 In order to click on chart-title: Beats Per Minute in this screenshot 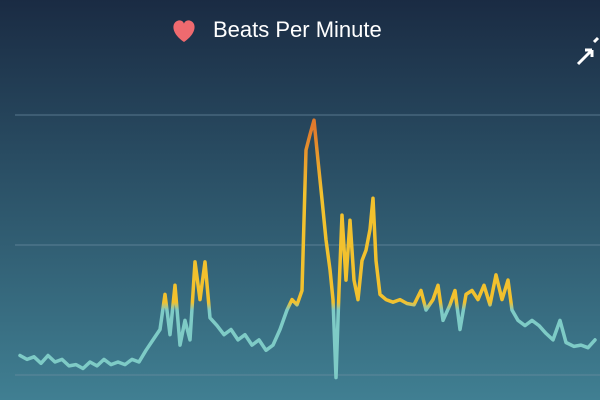, I will do `click(297, 29)`.